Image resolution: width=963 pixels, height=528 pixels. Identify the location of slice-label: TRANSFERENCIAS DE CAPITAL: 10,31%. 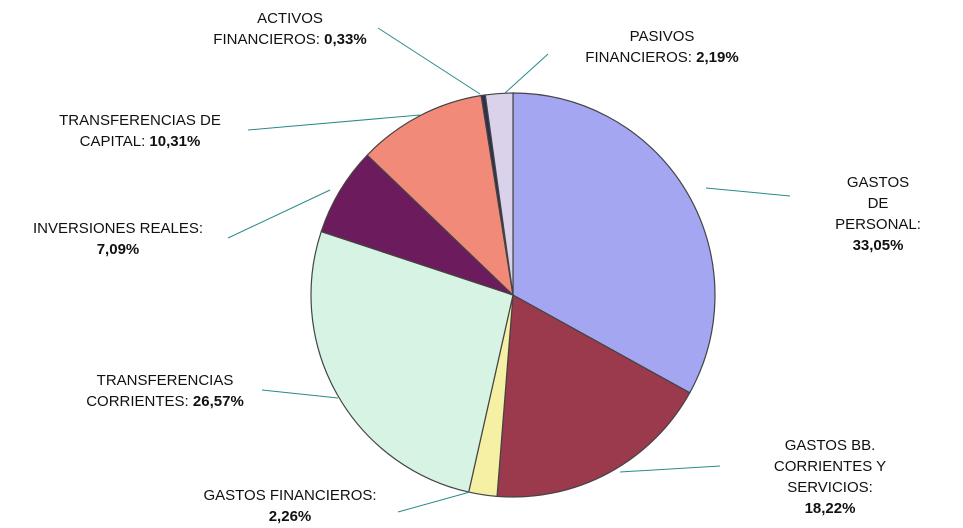
(140, 131).